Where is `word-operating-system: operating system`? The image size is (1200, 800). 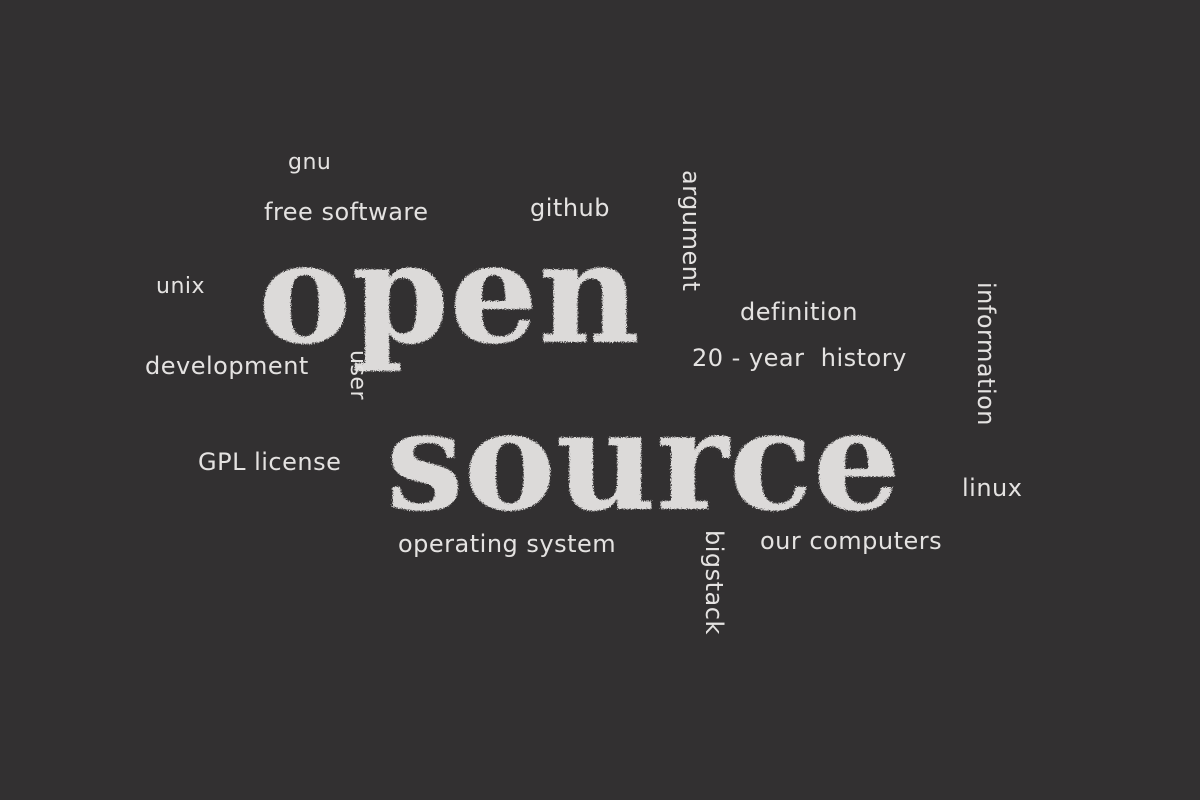 word-operating-system: operating system is located at coordinates (507, 544).